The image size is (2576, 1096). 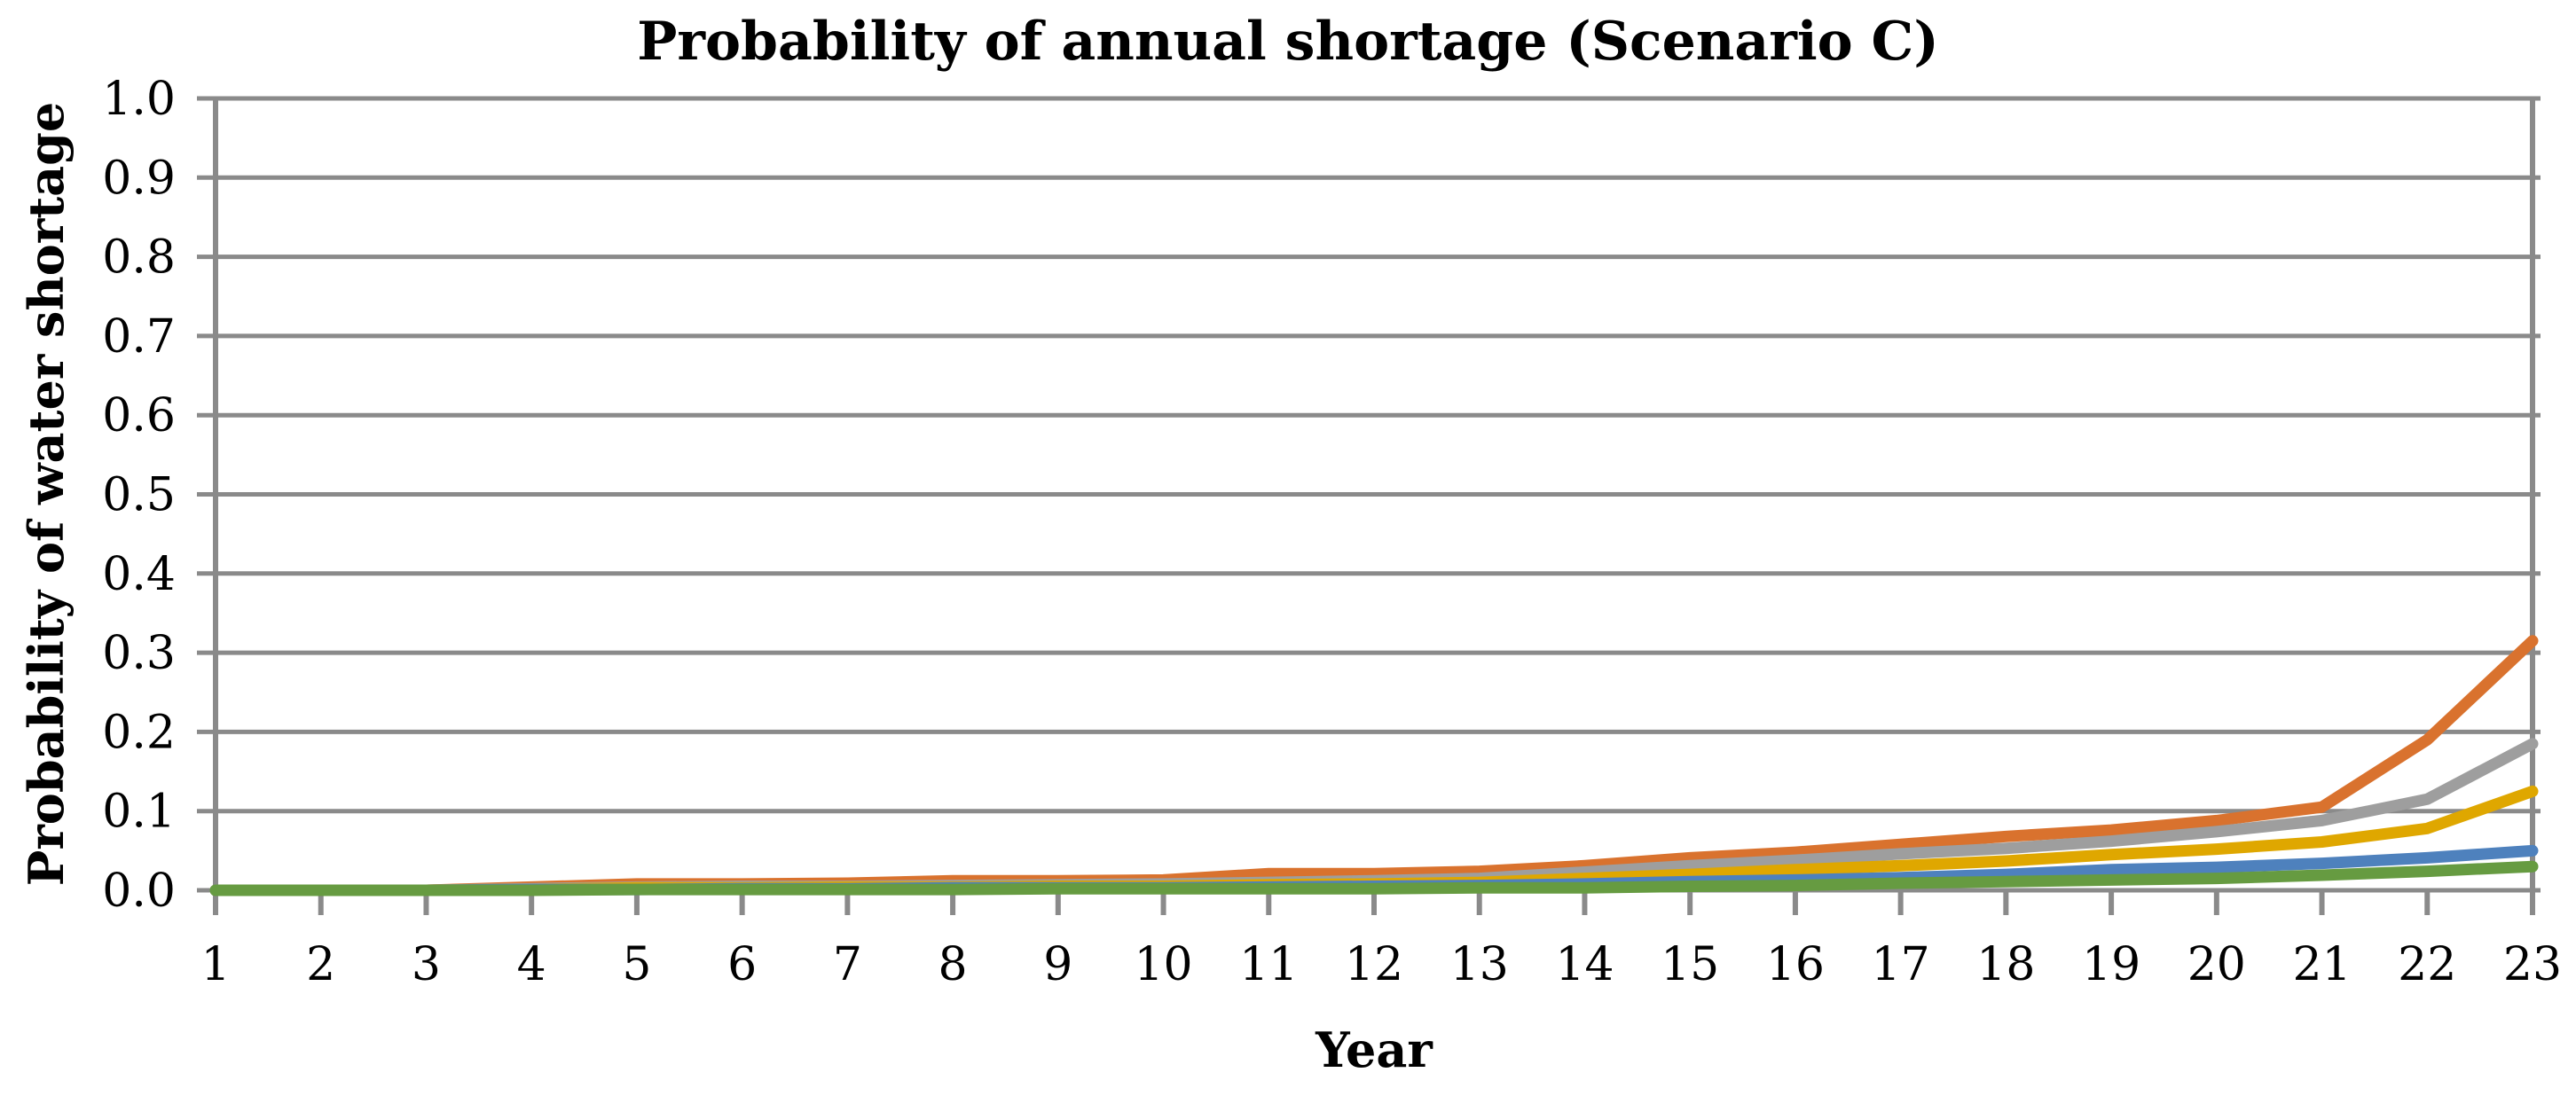 I want to click on x-tick-label: 20, so click(x=2216, y=964).